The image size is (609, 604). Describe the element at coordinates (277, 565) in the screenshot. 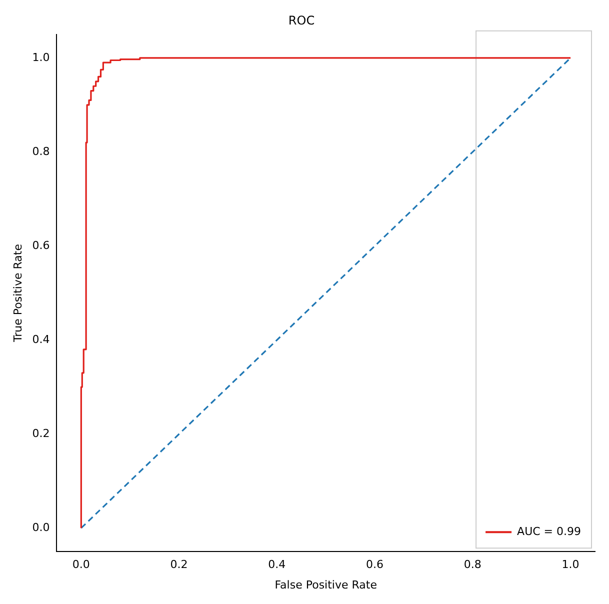

I see `x-tick-label: 0.4` at that location.